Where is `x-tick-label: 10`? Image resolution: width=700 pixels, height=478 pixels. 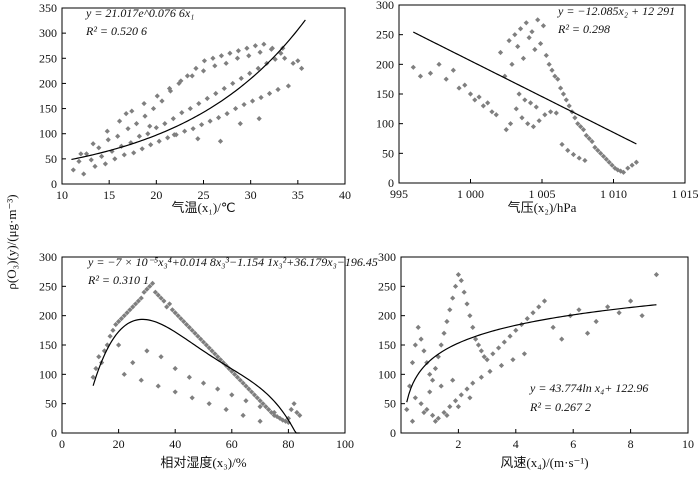 x-tick-label: 10 is located at coordinates (62, 195).